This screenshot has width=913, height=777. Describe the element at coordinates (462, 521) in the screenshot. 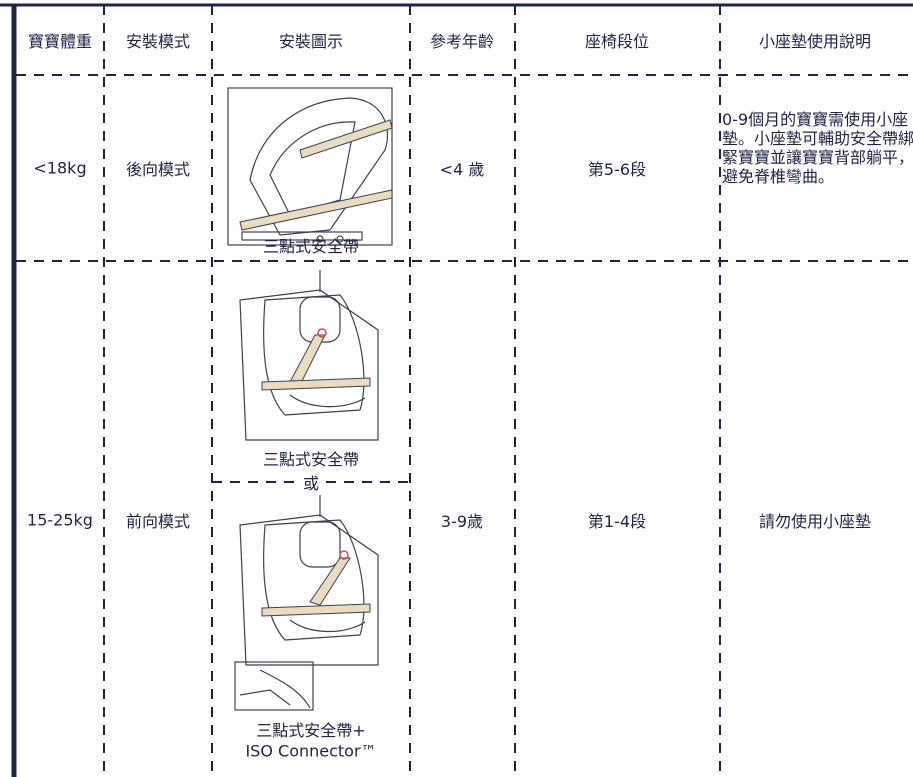

I see `age-cell: 3-9歲` at that location.